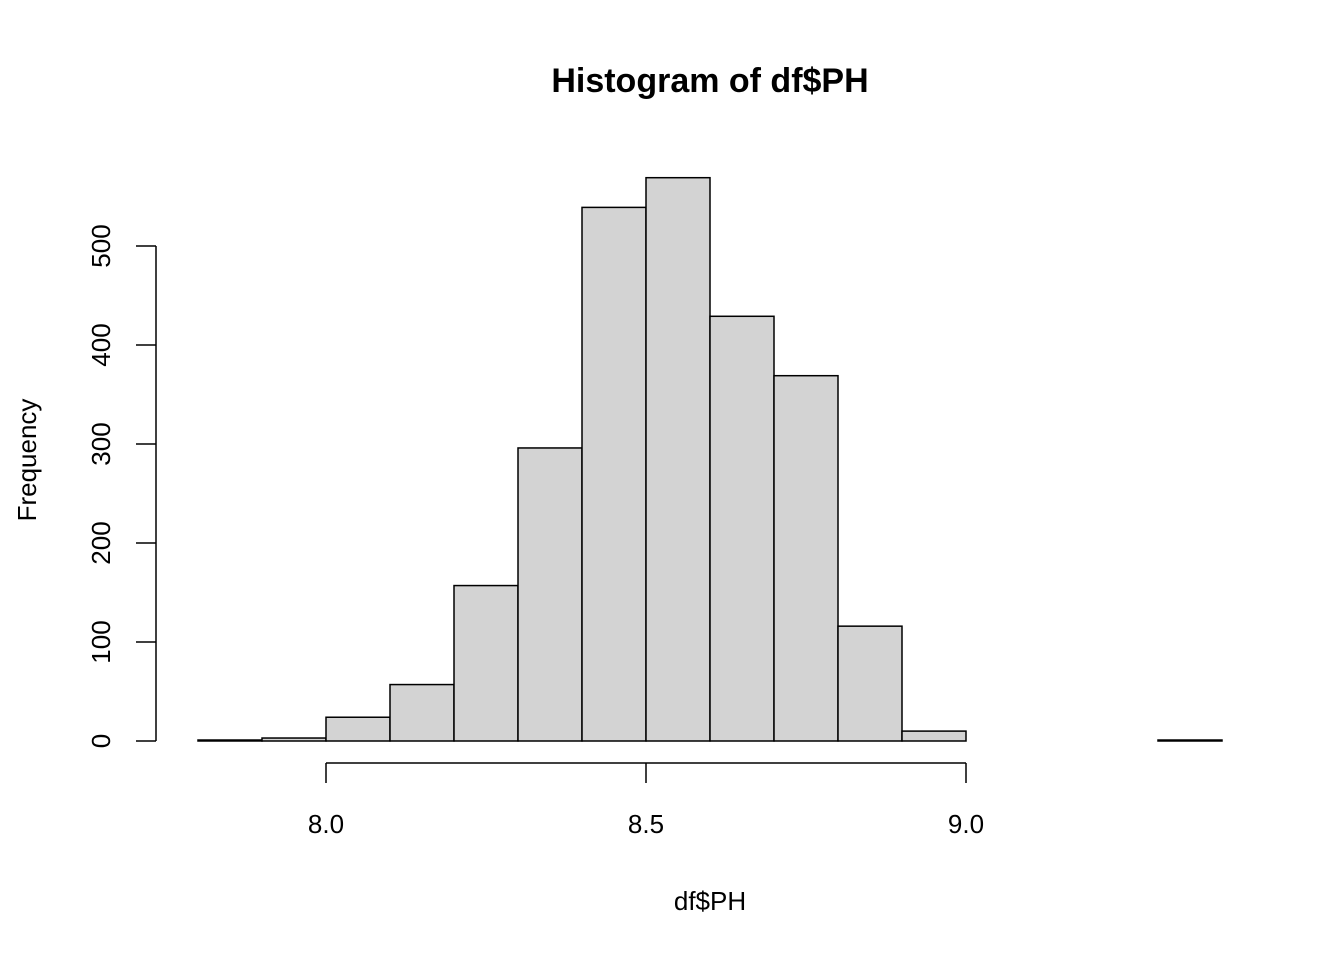  What do you see at coordinates (326, 824) in the screenshot?
I see `x-tick-label: 8.0` at bounding box center [326, 824].